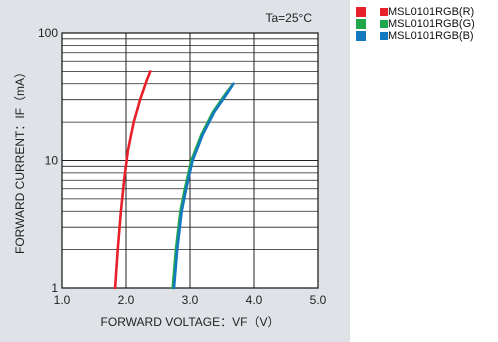 This screenshot has width=498, height=342. I want to click on x-axis-title: FORWARD VOLTAGE：VF（V）, so click(190, 322).